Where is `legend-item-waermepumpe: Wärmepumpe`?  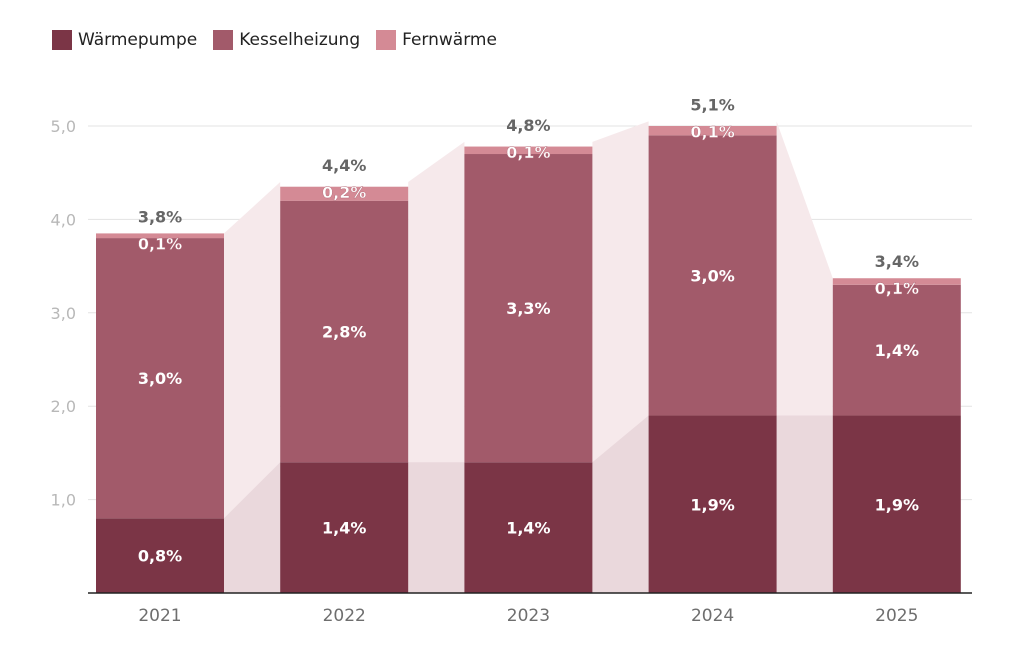 legend-item-waermepumpe: Wärmepumpe is located at coordinates (124, 40).